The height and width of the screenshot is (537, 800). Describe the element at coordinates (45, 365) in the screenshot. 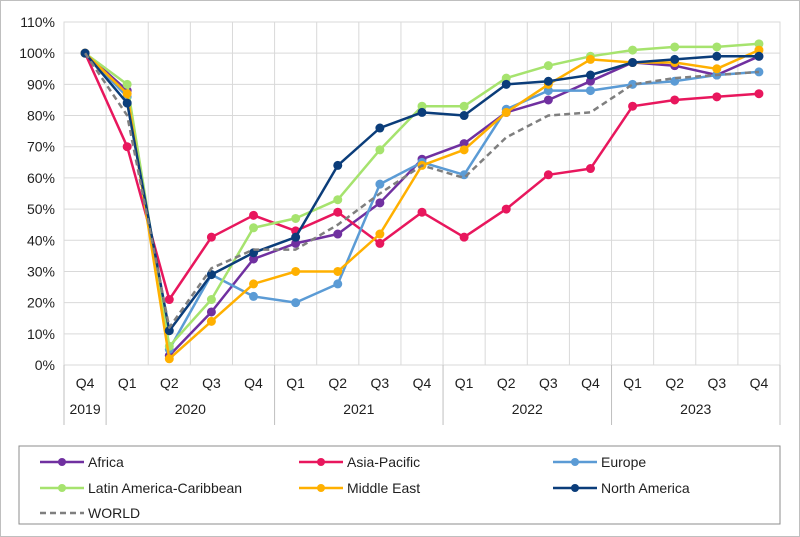

I see `y-tick-label: 0%` at that location.